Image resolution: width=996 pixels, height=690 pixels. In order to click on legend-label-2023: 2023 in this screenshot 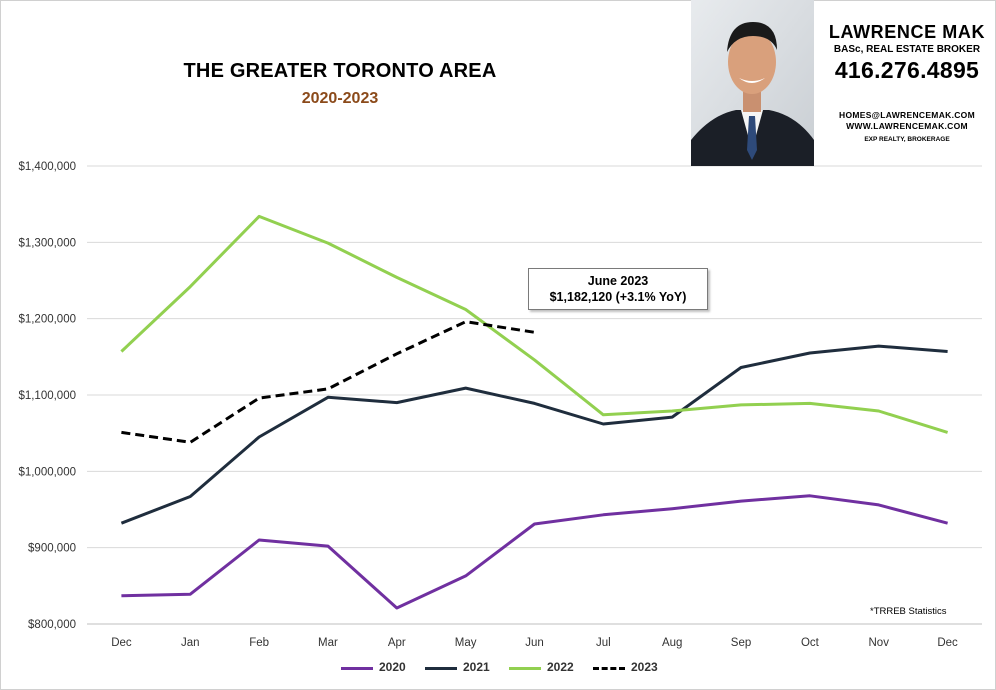, I will do `click(644, 667)`.